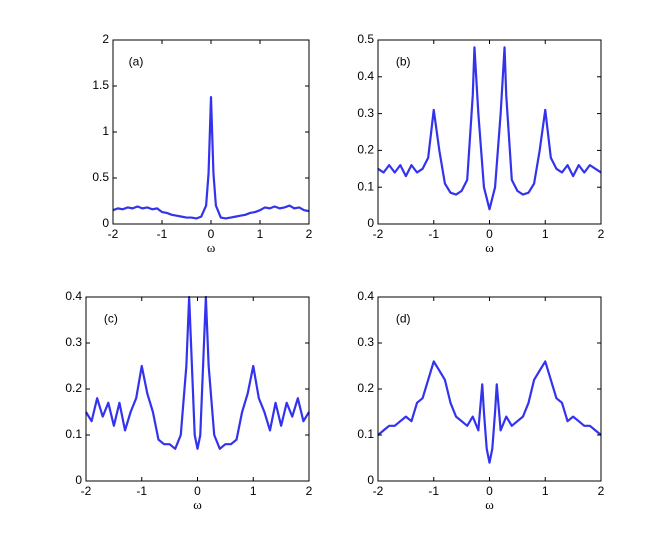 The width and height of the screenshot is (664, 540). I want to click on panel-label: (d), so click(403, 318).